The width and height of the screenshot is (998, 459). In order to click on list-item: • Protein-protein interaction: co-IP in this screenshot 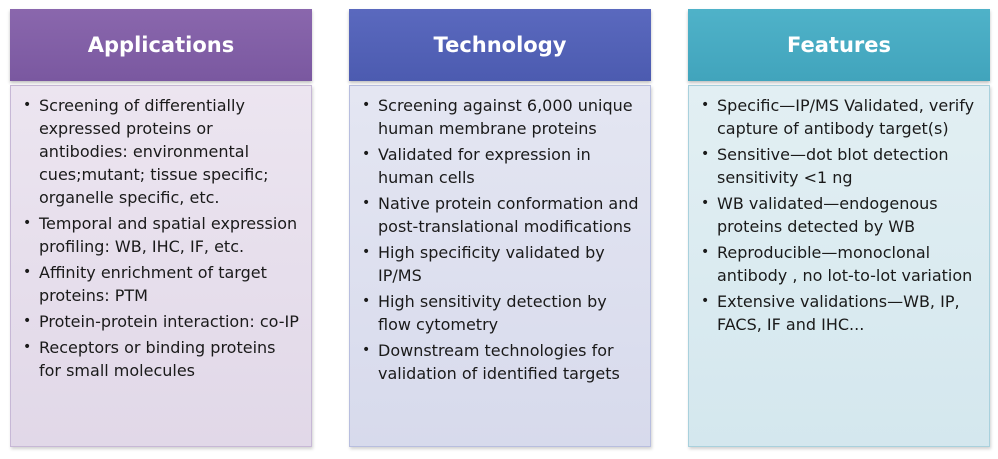, I will do `click(161, 321)`.